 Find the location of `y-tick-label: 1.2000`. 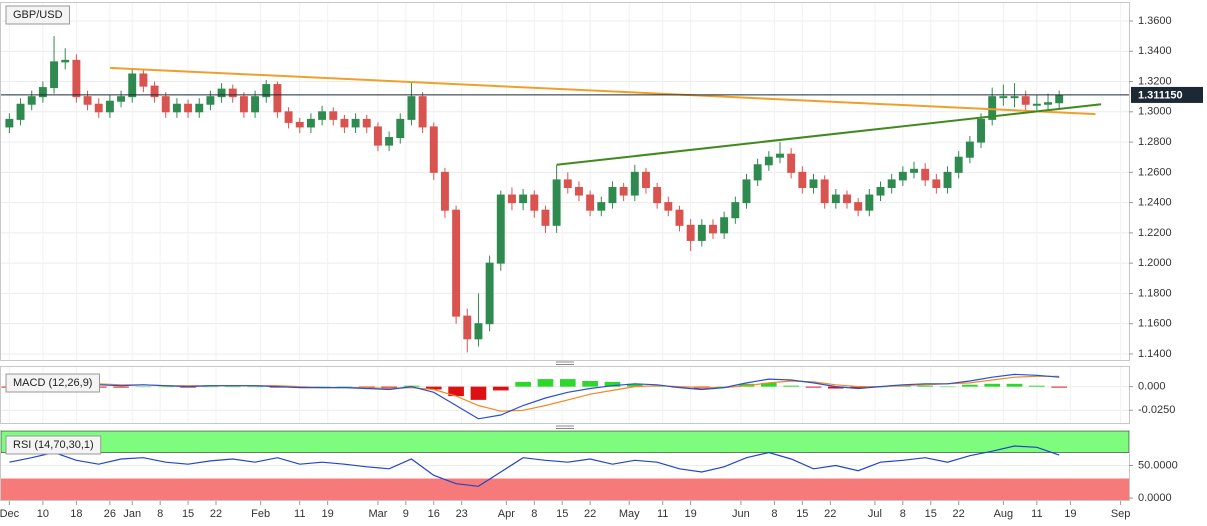

y-tick-label: 1.2000 is located at coordinates (1155, 263).